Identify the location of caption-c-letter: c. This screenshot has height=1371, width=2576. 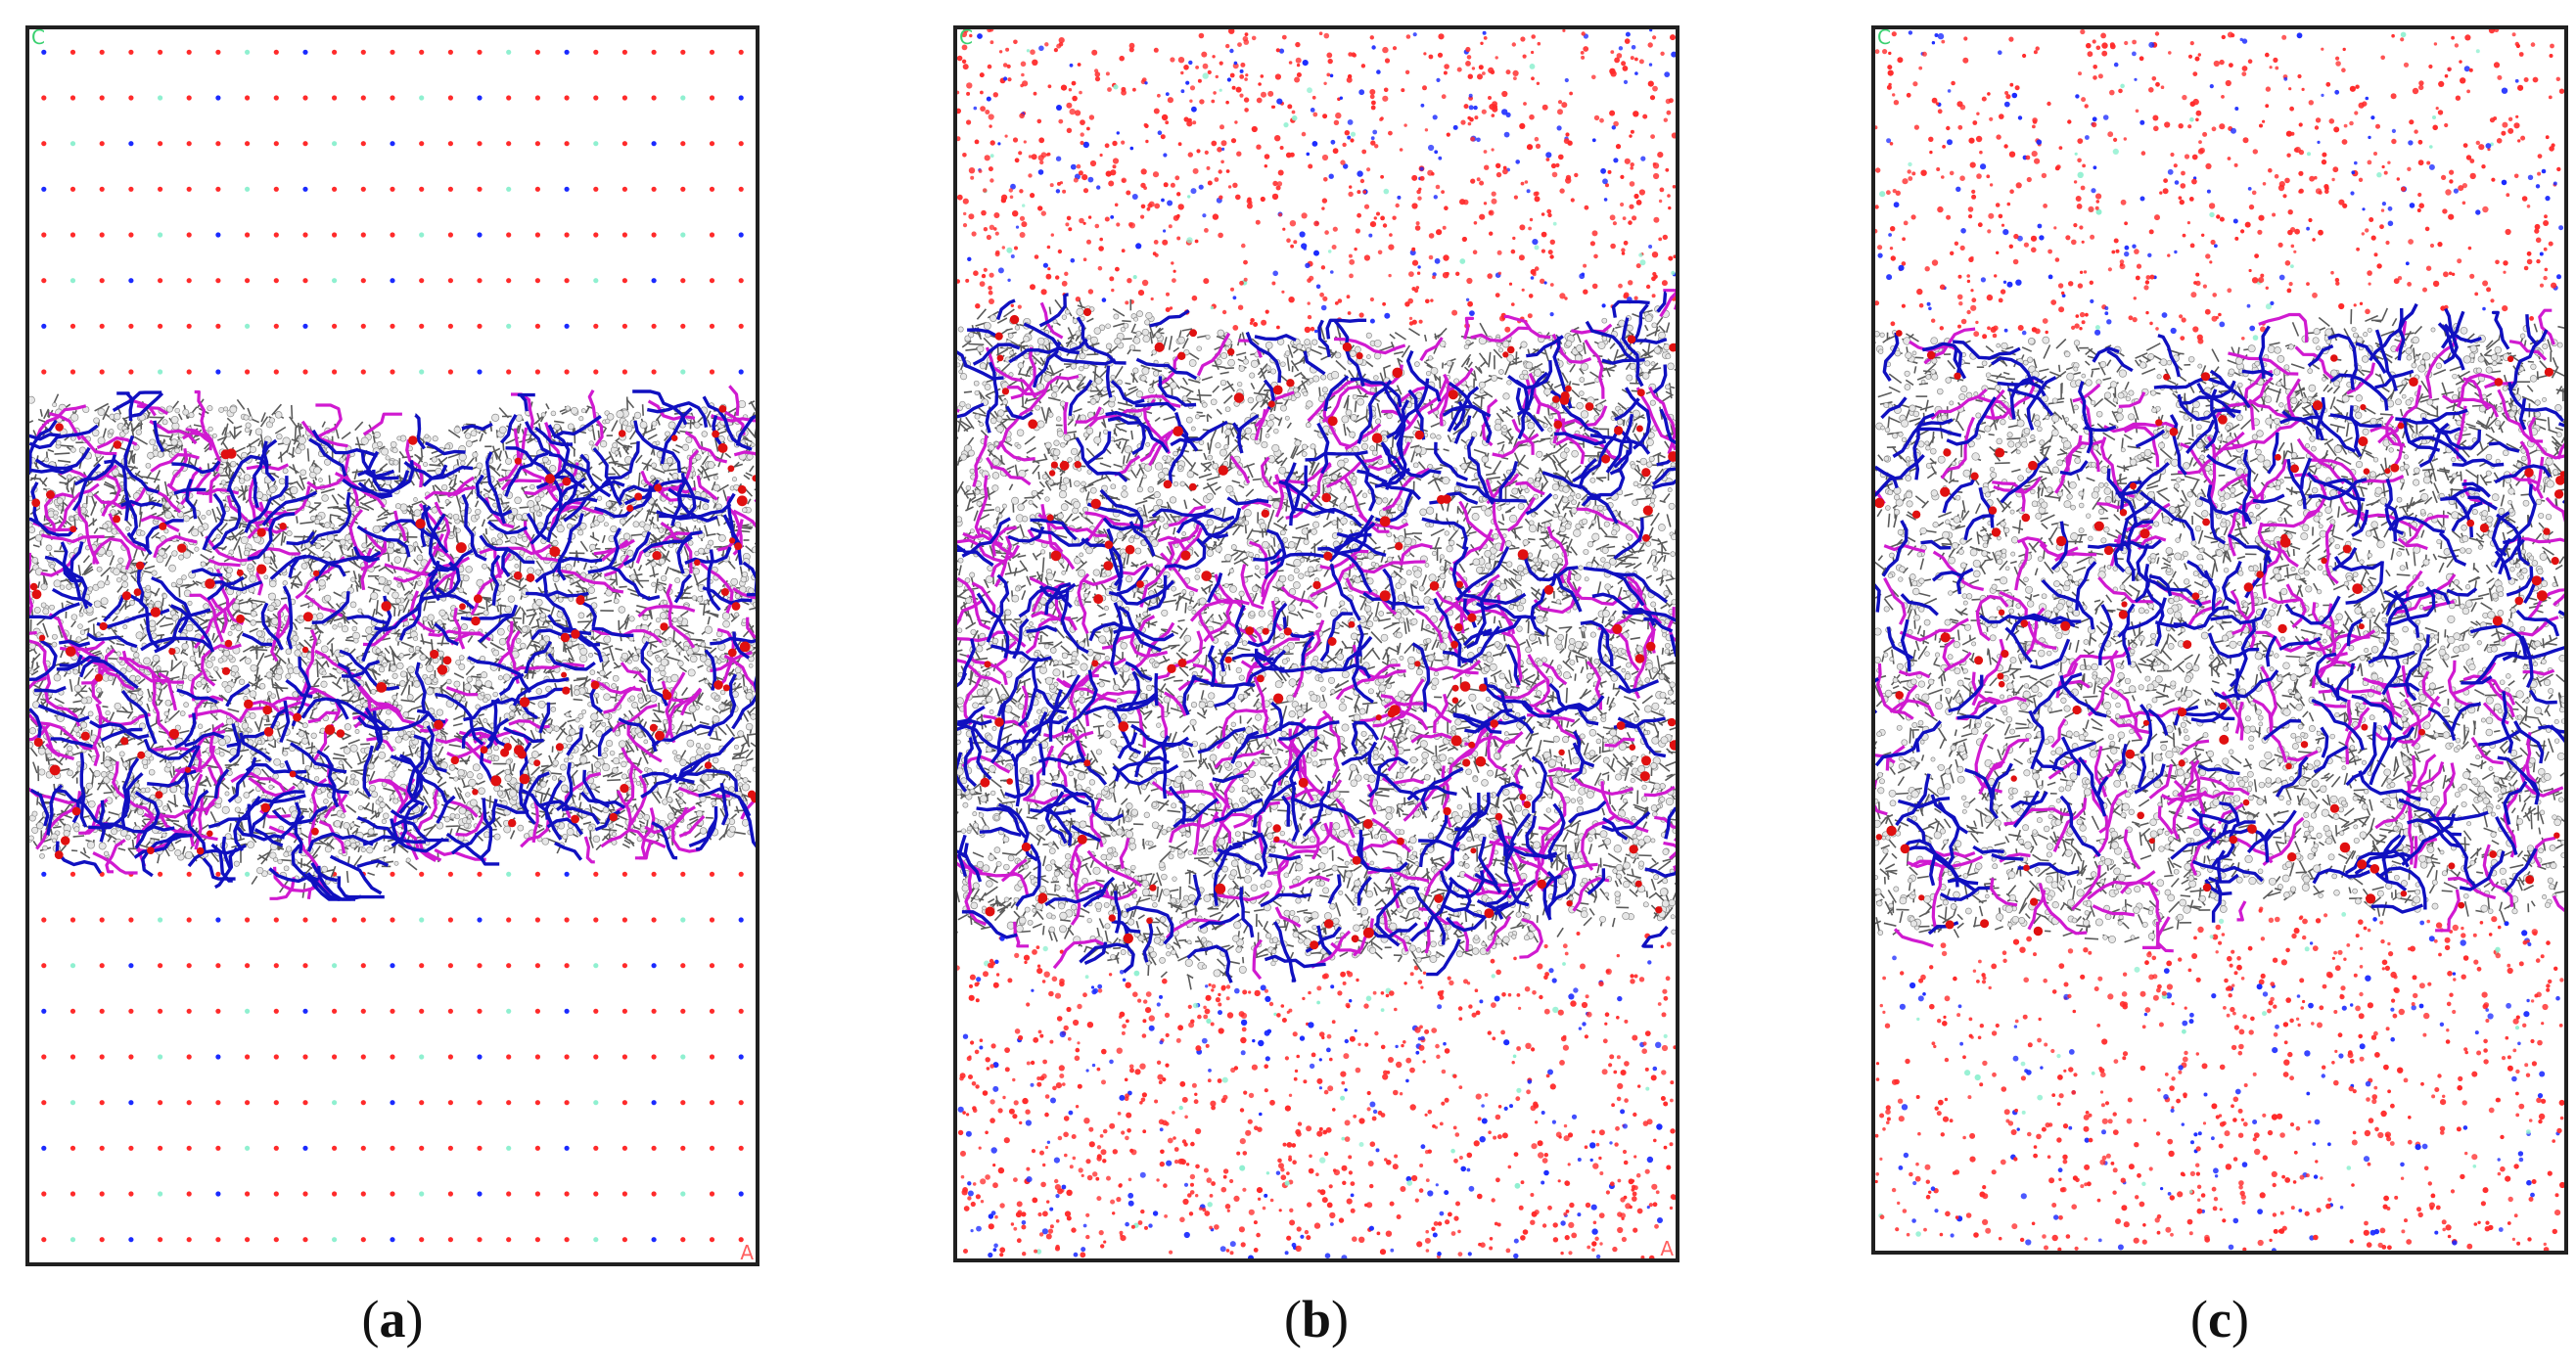
(2219, 1319).